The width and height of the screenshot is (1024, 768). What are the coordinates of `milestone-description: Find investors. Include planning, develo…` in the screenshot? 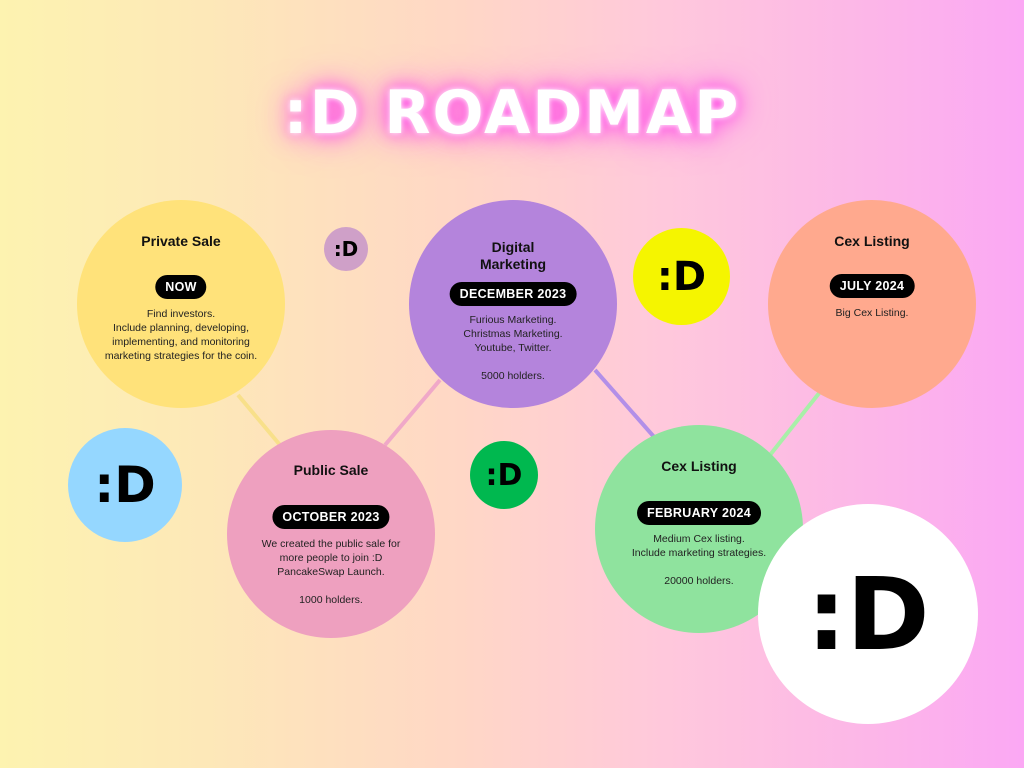 It's located at (181, 335).